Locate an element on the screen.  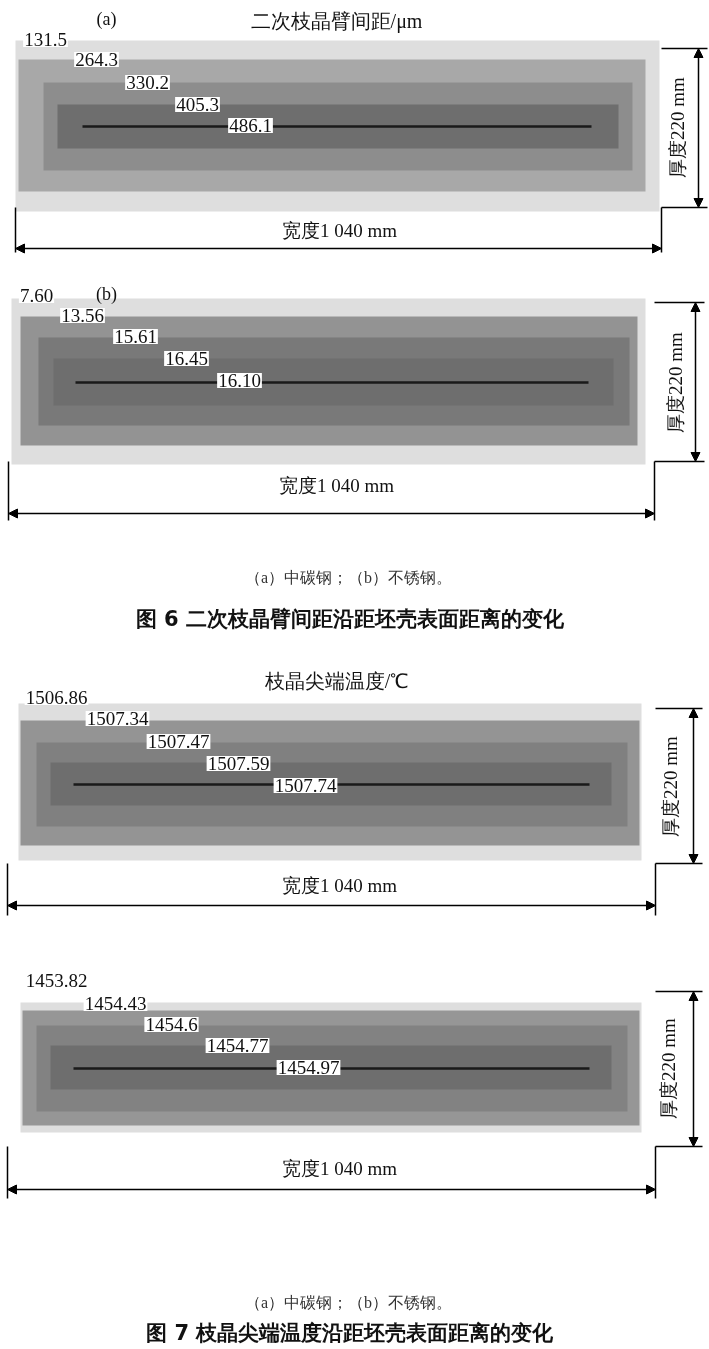
data-label: 330.2 is located at coordinates (147, 82).